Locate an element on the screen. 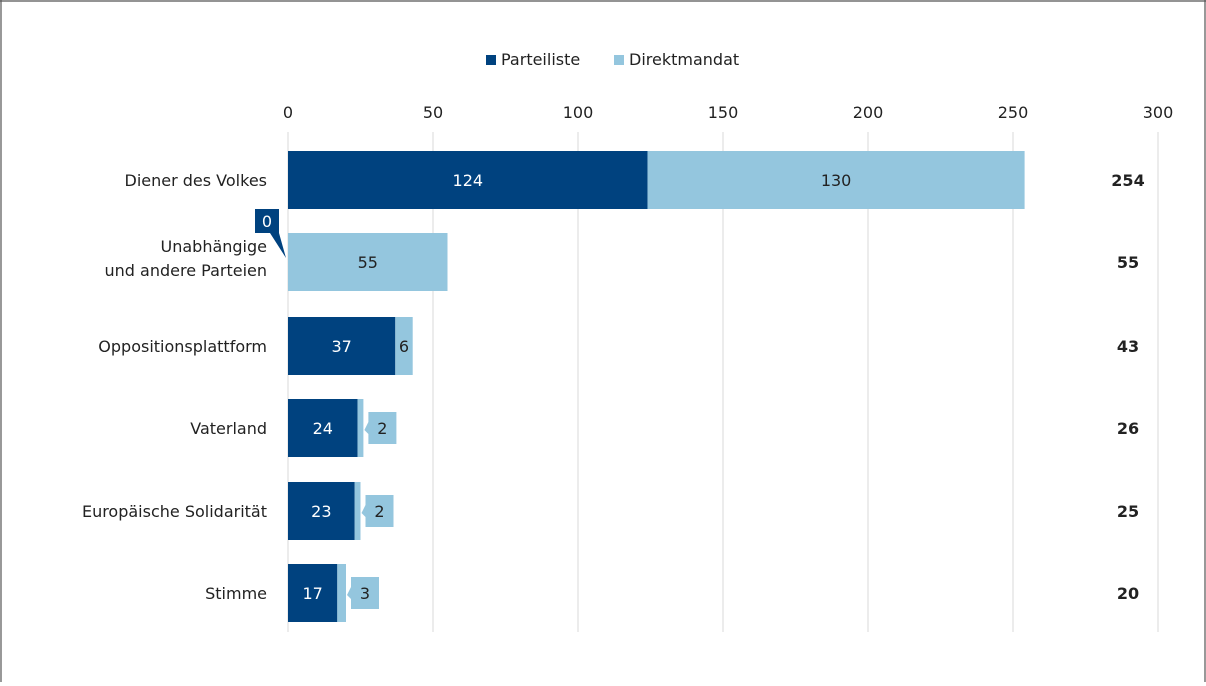 This screenshot has height=686, width=1206. data-label-parteiliste-stimme: 17 is located at coordinates (312, 593).